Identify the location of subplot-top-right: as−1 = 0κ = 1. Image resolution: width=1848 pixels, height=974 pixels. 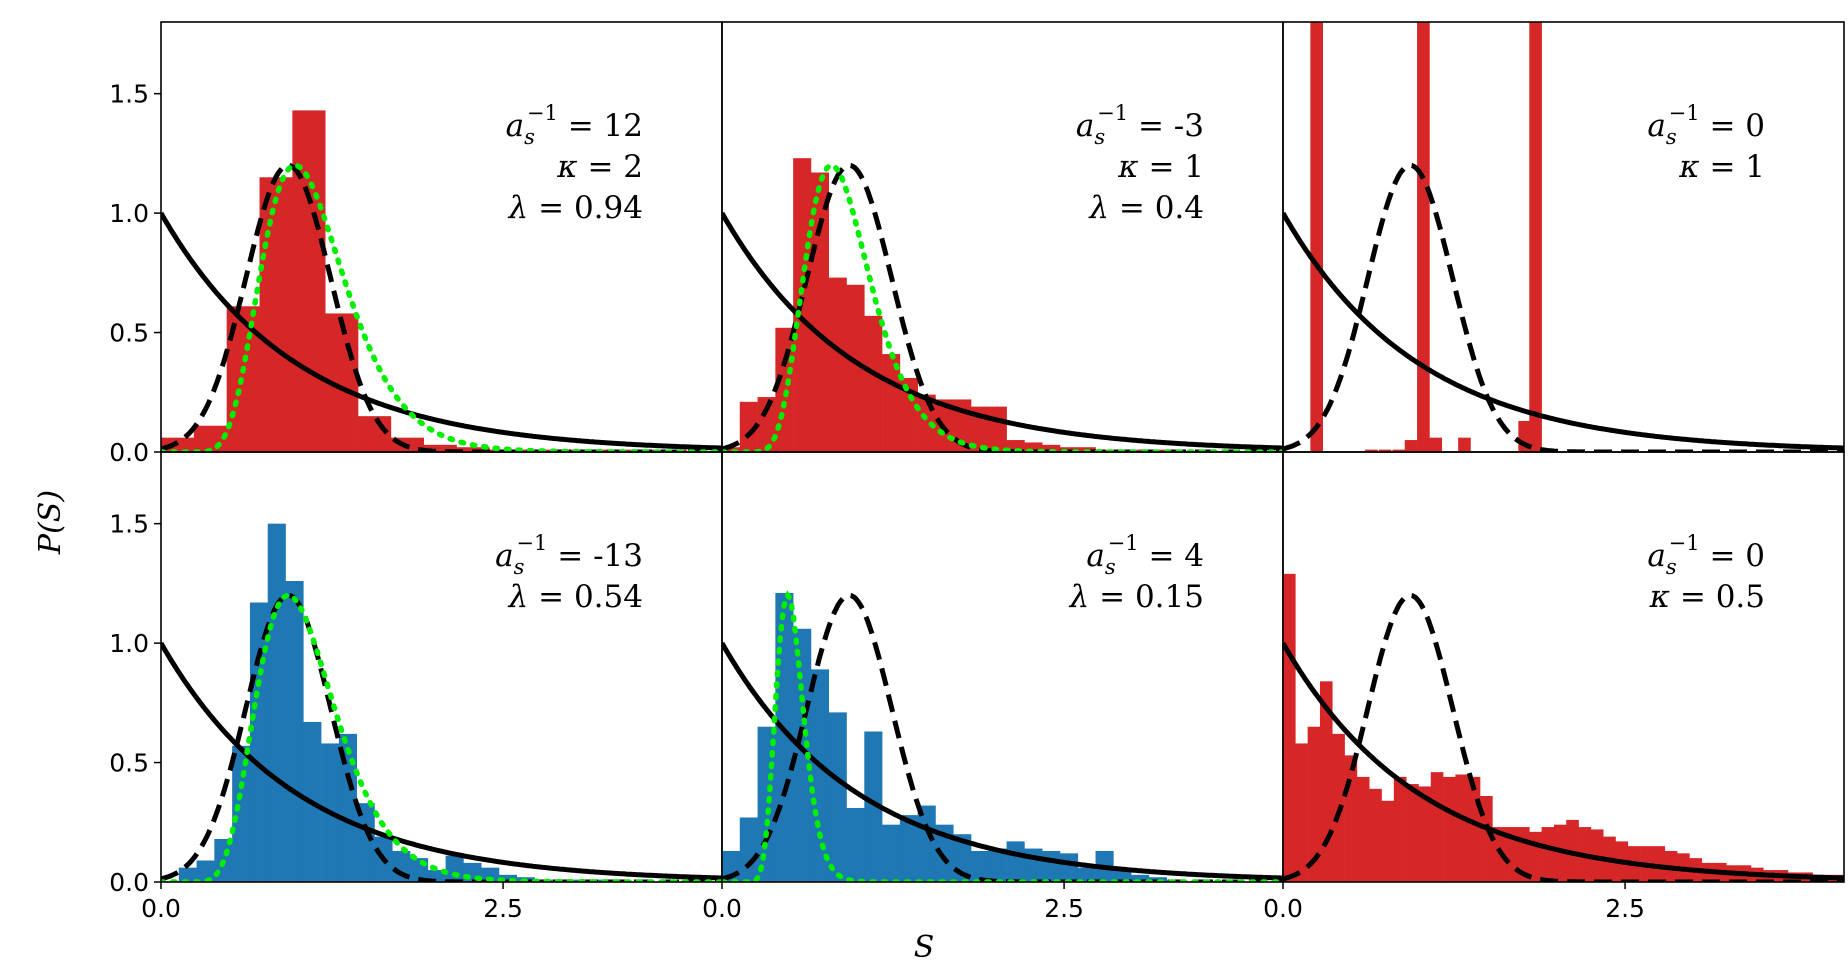
(1563, 237).